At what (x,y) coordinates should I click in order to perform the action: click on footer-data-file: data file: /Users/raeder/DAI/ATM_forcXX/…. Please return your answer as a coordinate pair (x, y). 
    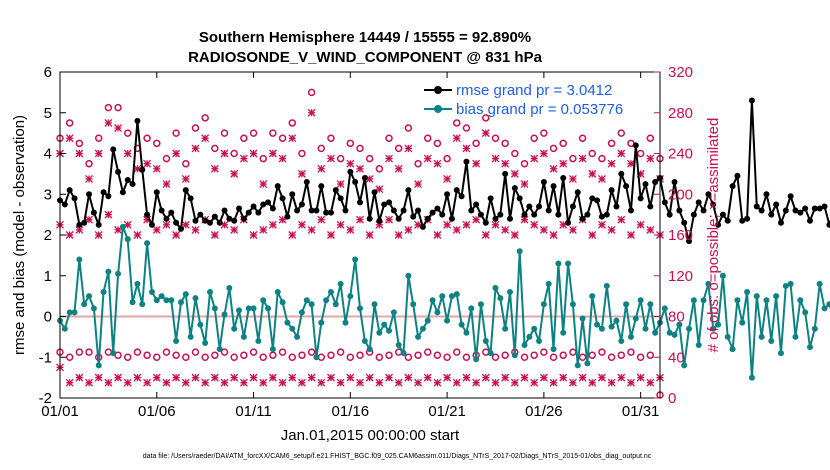
    Looking at the image, I should click on (397, 456).